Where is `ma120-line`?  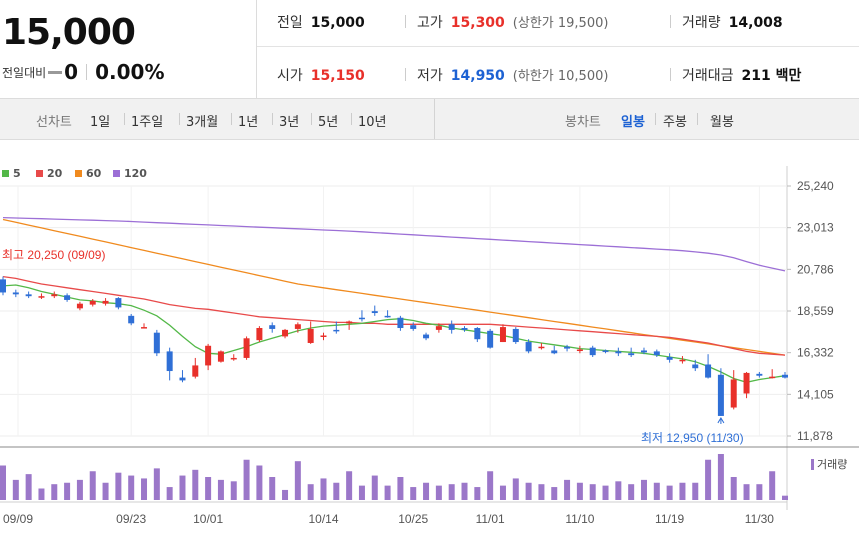 ma120-line is located at coordinates (394, 244).